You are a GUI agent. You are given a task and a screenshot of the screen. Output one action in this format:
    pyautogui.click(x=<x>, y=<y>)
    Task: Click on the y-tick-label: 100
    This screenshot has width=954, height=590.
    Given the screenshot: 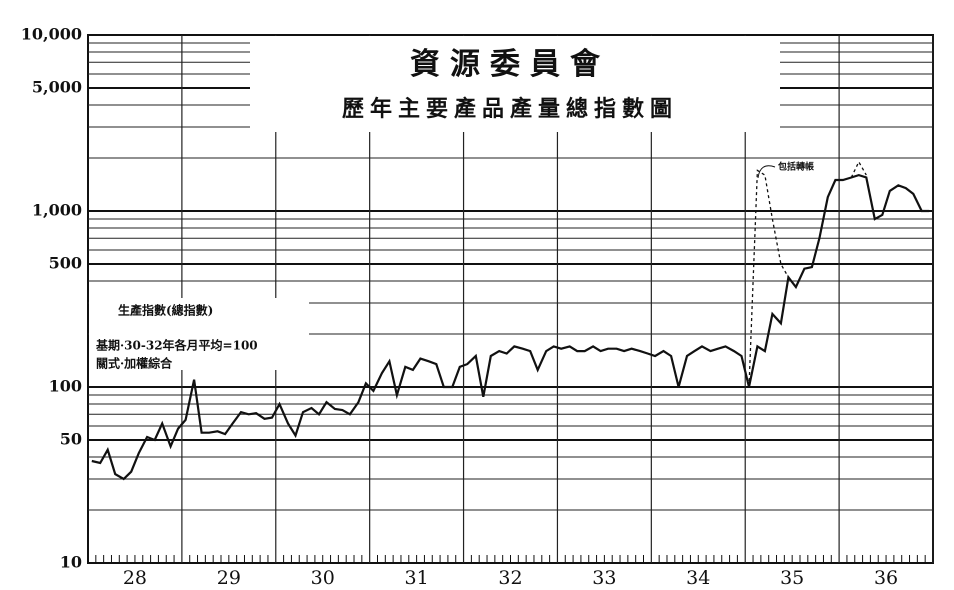 What is the action you would take?
    pyautogui.click(x=65, y=386)
    